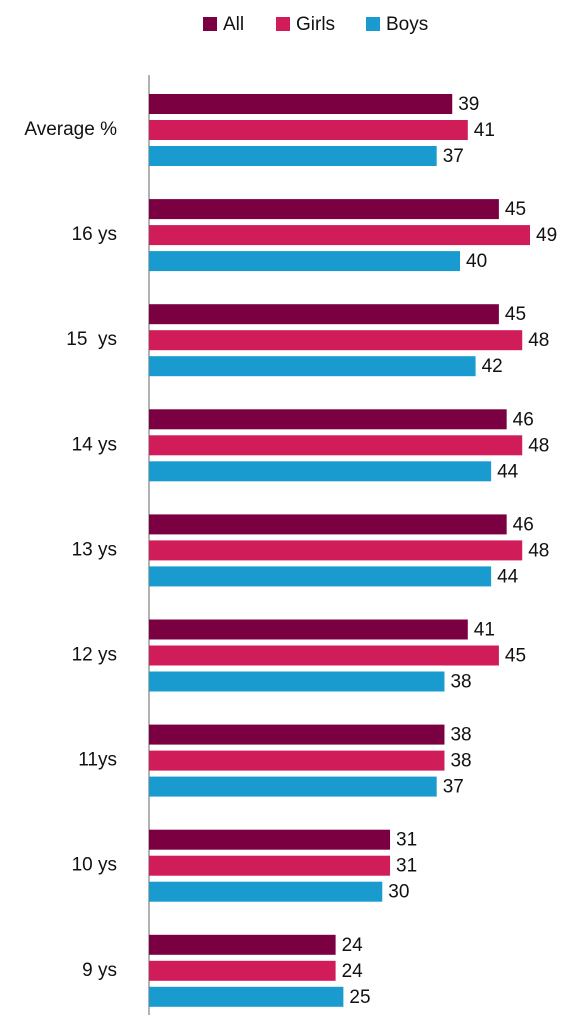 The width and height of the screenshot is (573, 1018). I want to click on category-label: 10 ys, so click(94, 865).